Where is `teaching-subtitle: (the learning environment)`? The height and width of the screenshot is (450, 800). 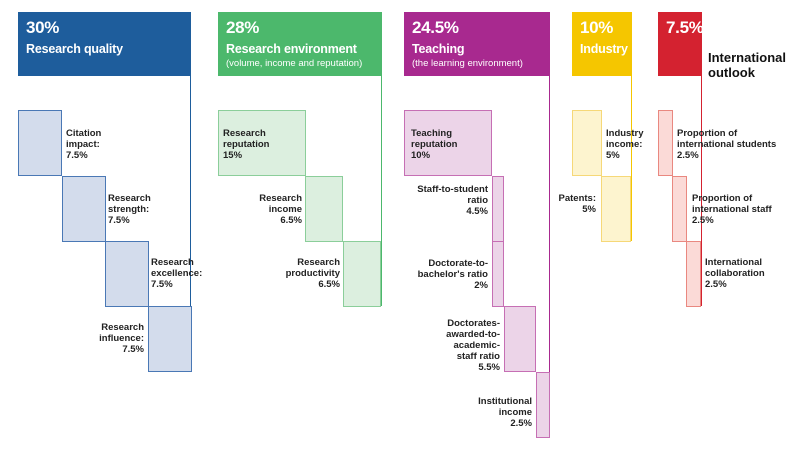
teaching-subtitle: (the learning environment) is located at coordinates (467, 63).